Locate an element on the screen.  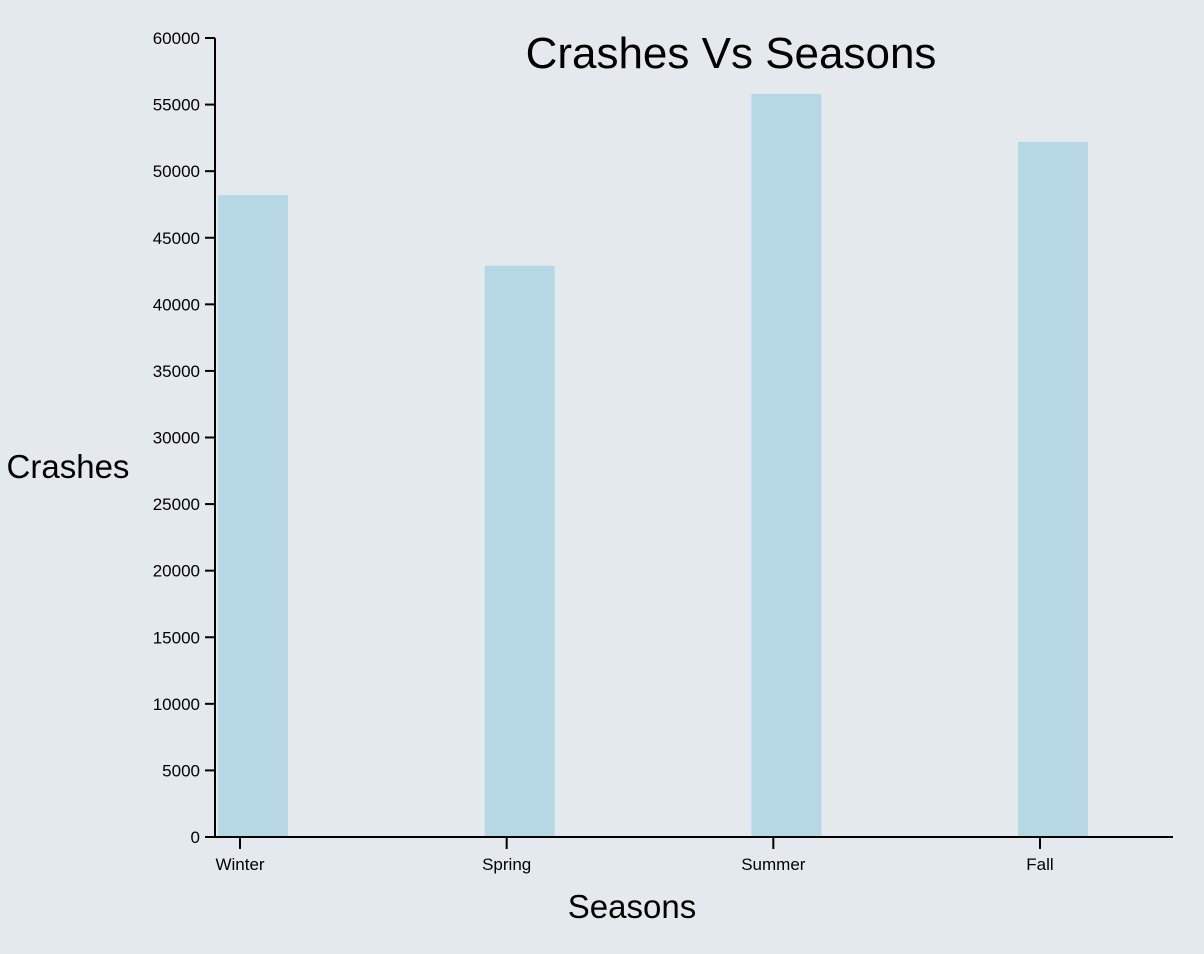
y-axis-title: Crashes is located at coordinates (68, 466).